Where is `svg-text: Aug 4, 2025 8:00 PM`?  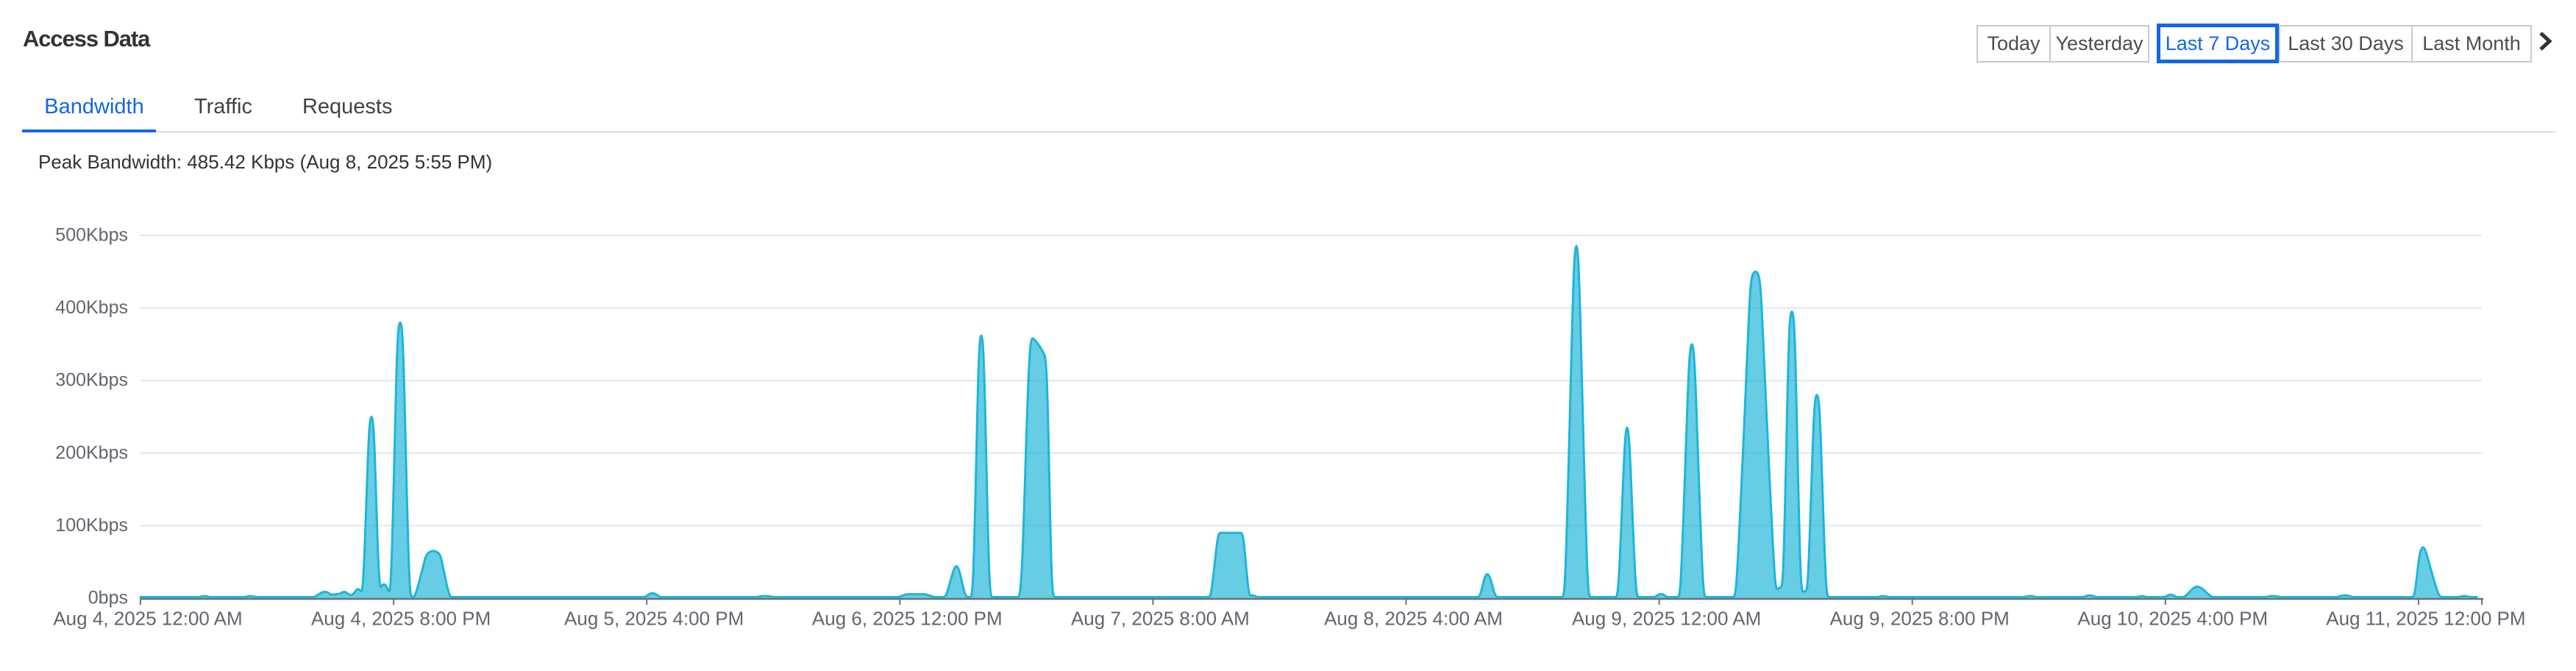 svg-text: Aug 4, 2025 8:00 PM is located at coordinates (401, 619).